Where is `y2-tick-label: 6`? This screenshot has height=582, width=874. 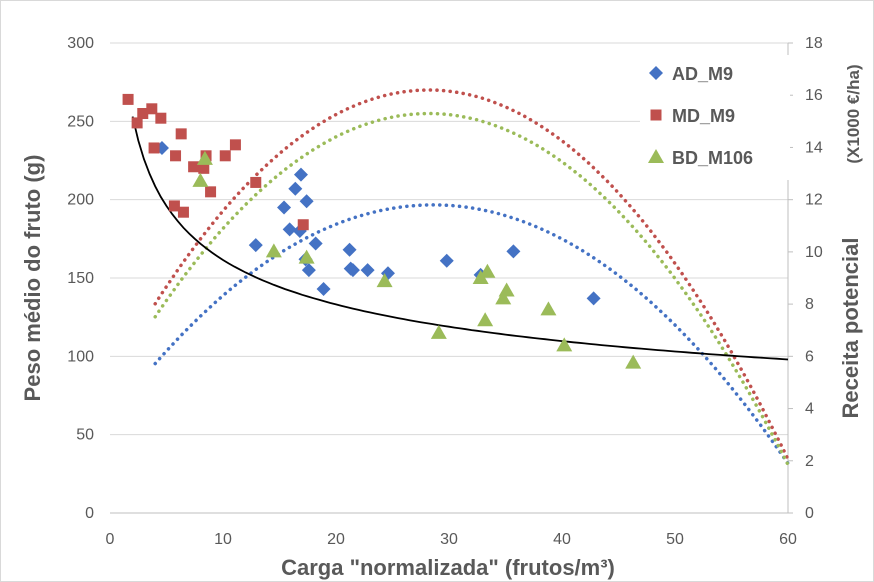 y2-tick-label: 6 is located at coordinates (809, 356).